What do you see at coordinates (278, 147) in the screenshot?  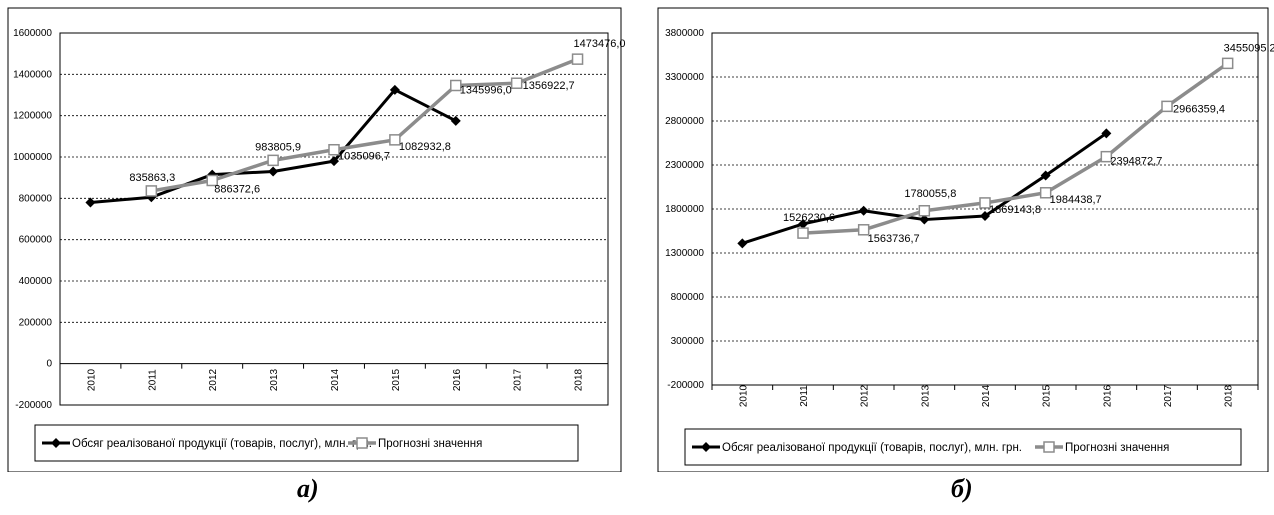 I see `data-label: 983805,9` at bounding box center [278, 147].